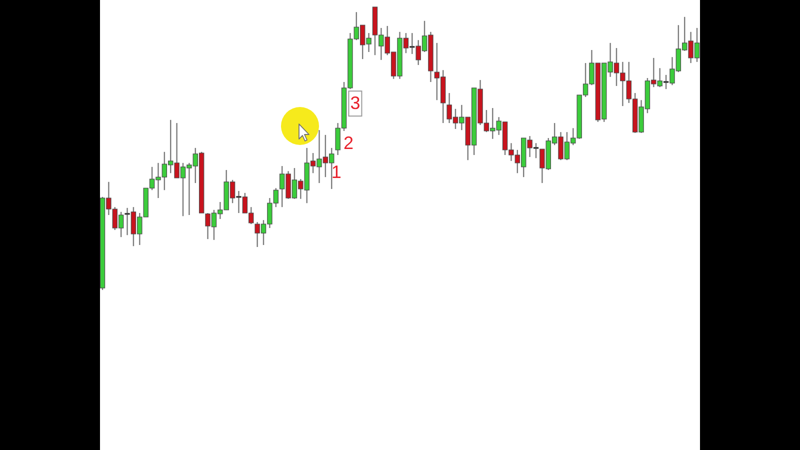 The image size is (800, 450). What do you see at coordinates (336, 172) in the screenshot?
I see `annotation: 1` at bounding box center [336, 172].